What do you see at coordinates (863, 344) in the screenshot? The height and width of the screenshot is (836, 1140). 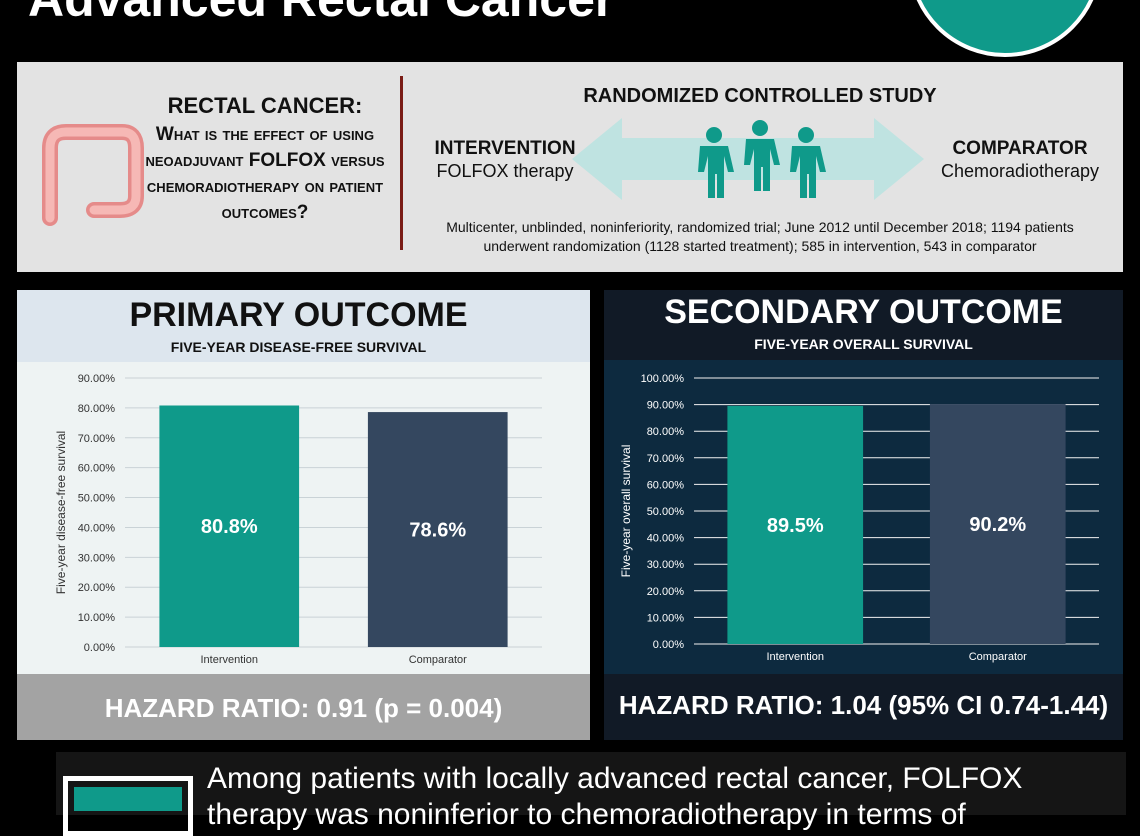 I see `secondary-outcome-subtitle: FIVE-YEAR OVERALL SURVIVAL` at bounding box center [863, 344].